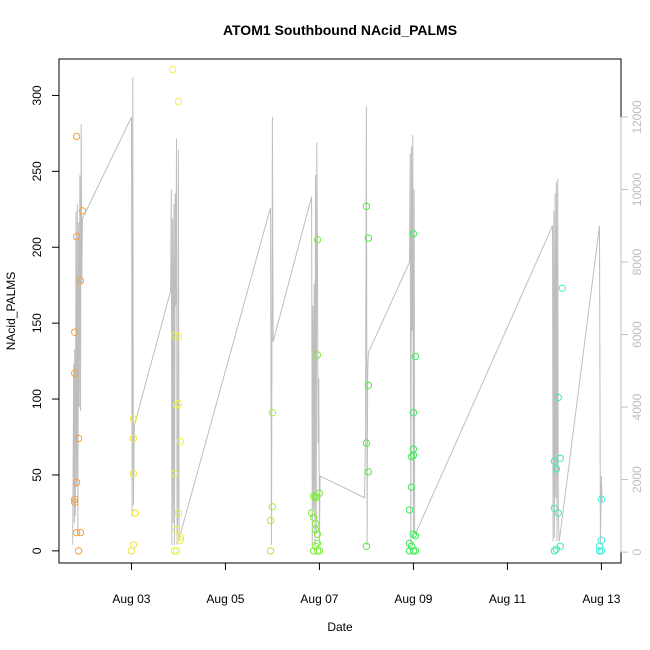  I want to click on x-tick-label: Aug 03, so click(131, 599).